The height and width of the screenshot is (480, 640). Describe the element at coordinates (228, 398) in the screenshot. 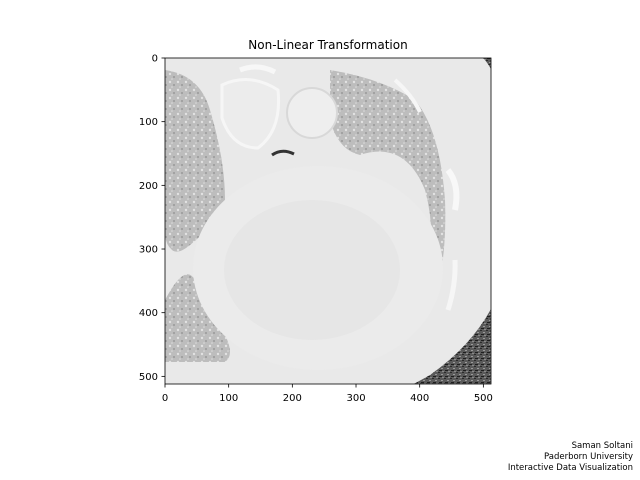

I see `x-tick-label: 100` at that location.